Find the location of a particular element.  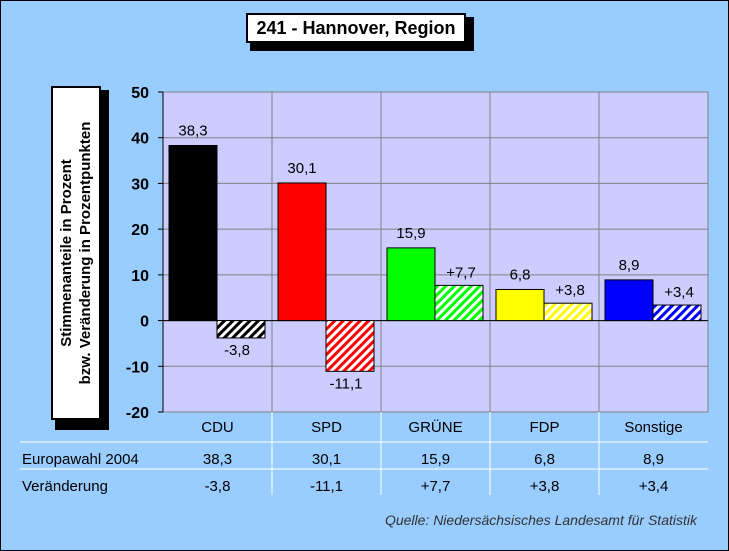

data-label-result: 15,9 is located at coordinates (410, 233).